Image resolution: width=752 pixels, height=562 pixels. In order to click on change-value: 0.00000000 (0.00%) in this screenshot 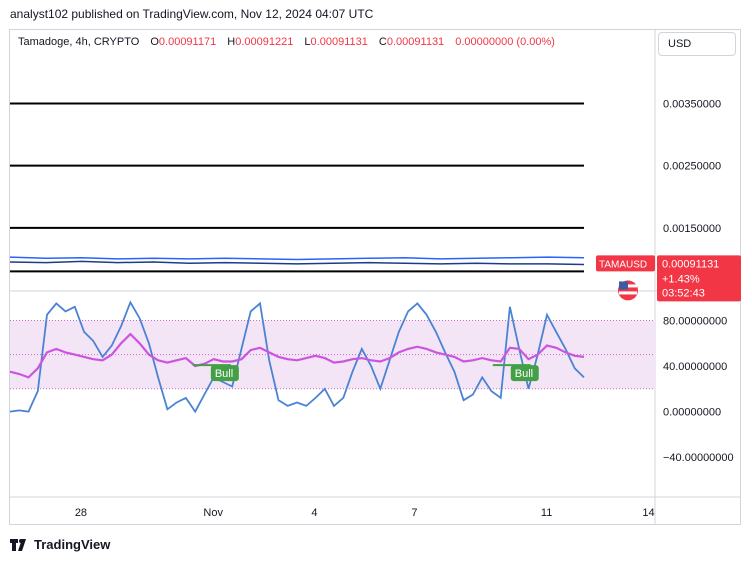, I will do `click(505, 42)`.